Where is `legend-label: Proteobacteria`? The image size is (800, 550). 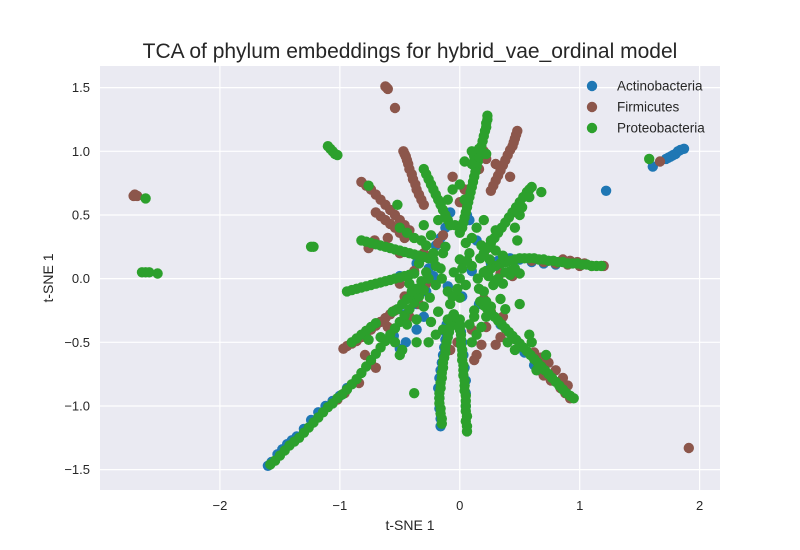 legend-label: Proteobacteria is located at coordinates (661, 128).